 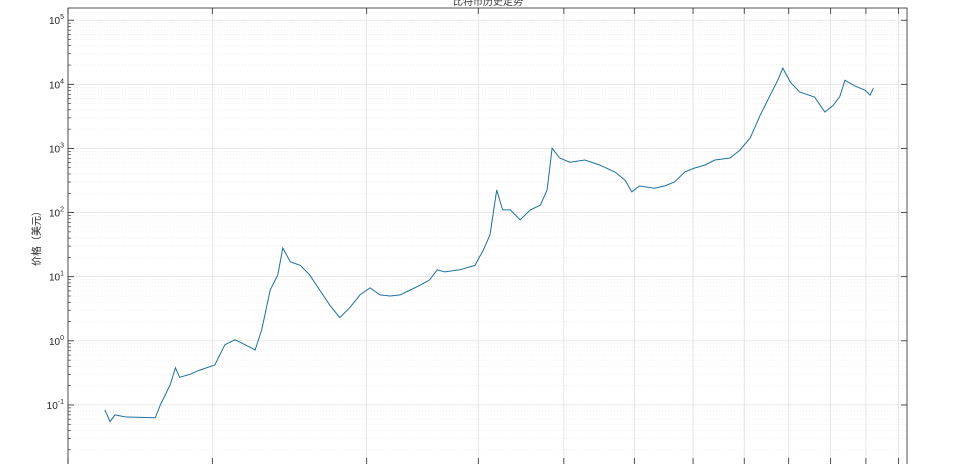 I want to click on chart-title: 比特币历史走势, so click(x=488, y=4).